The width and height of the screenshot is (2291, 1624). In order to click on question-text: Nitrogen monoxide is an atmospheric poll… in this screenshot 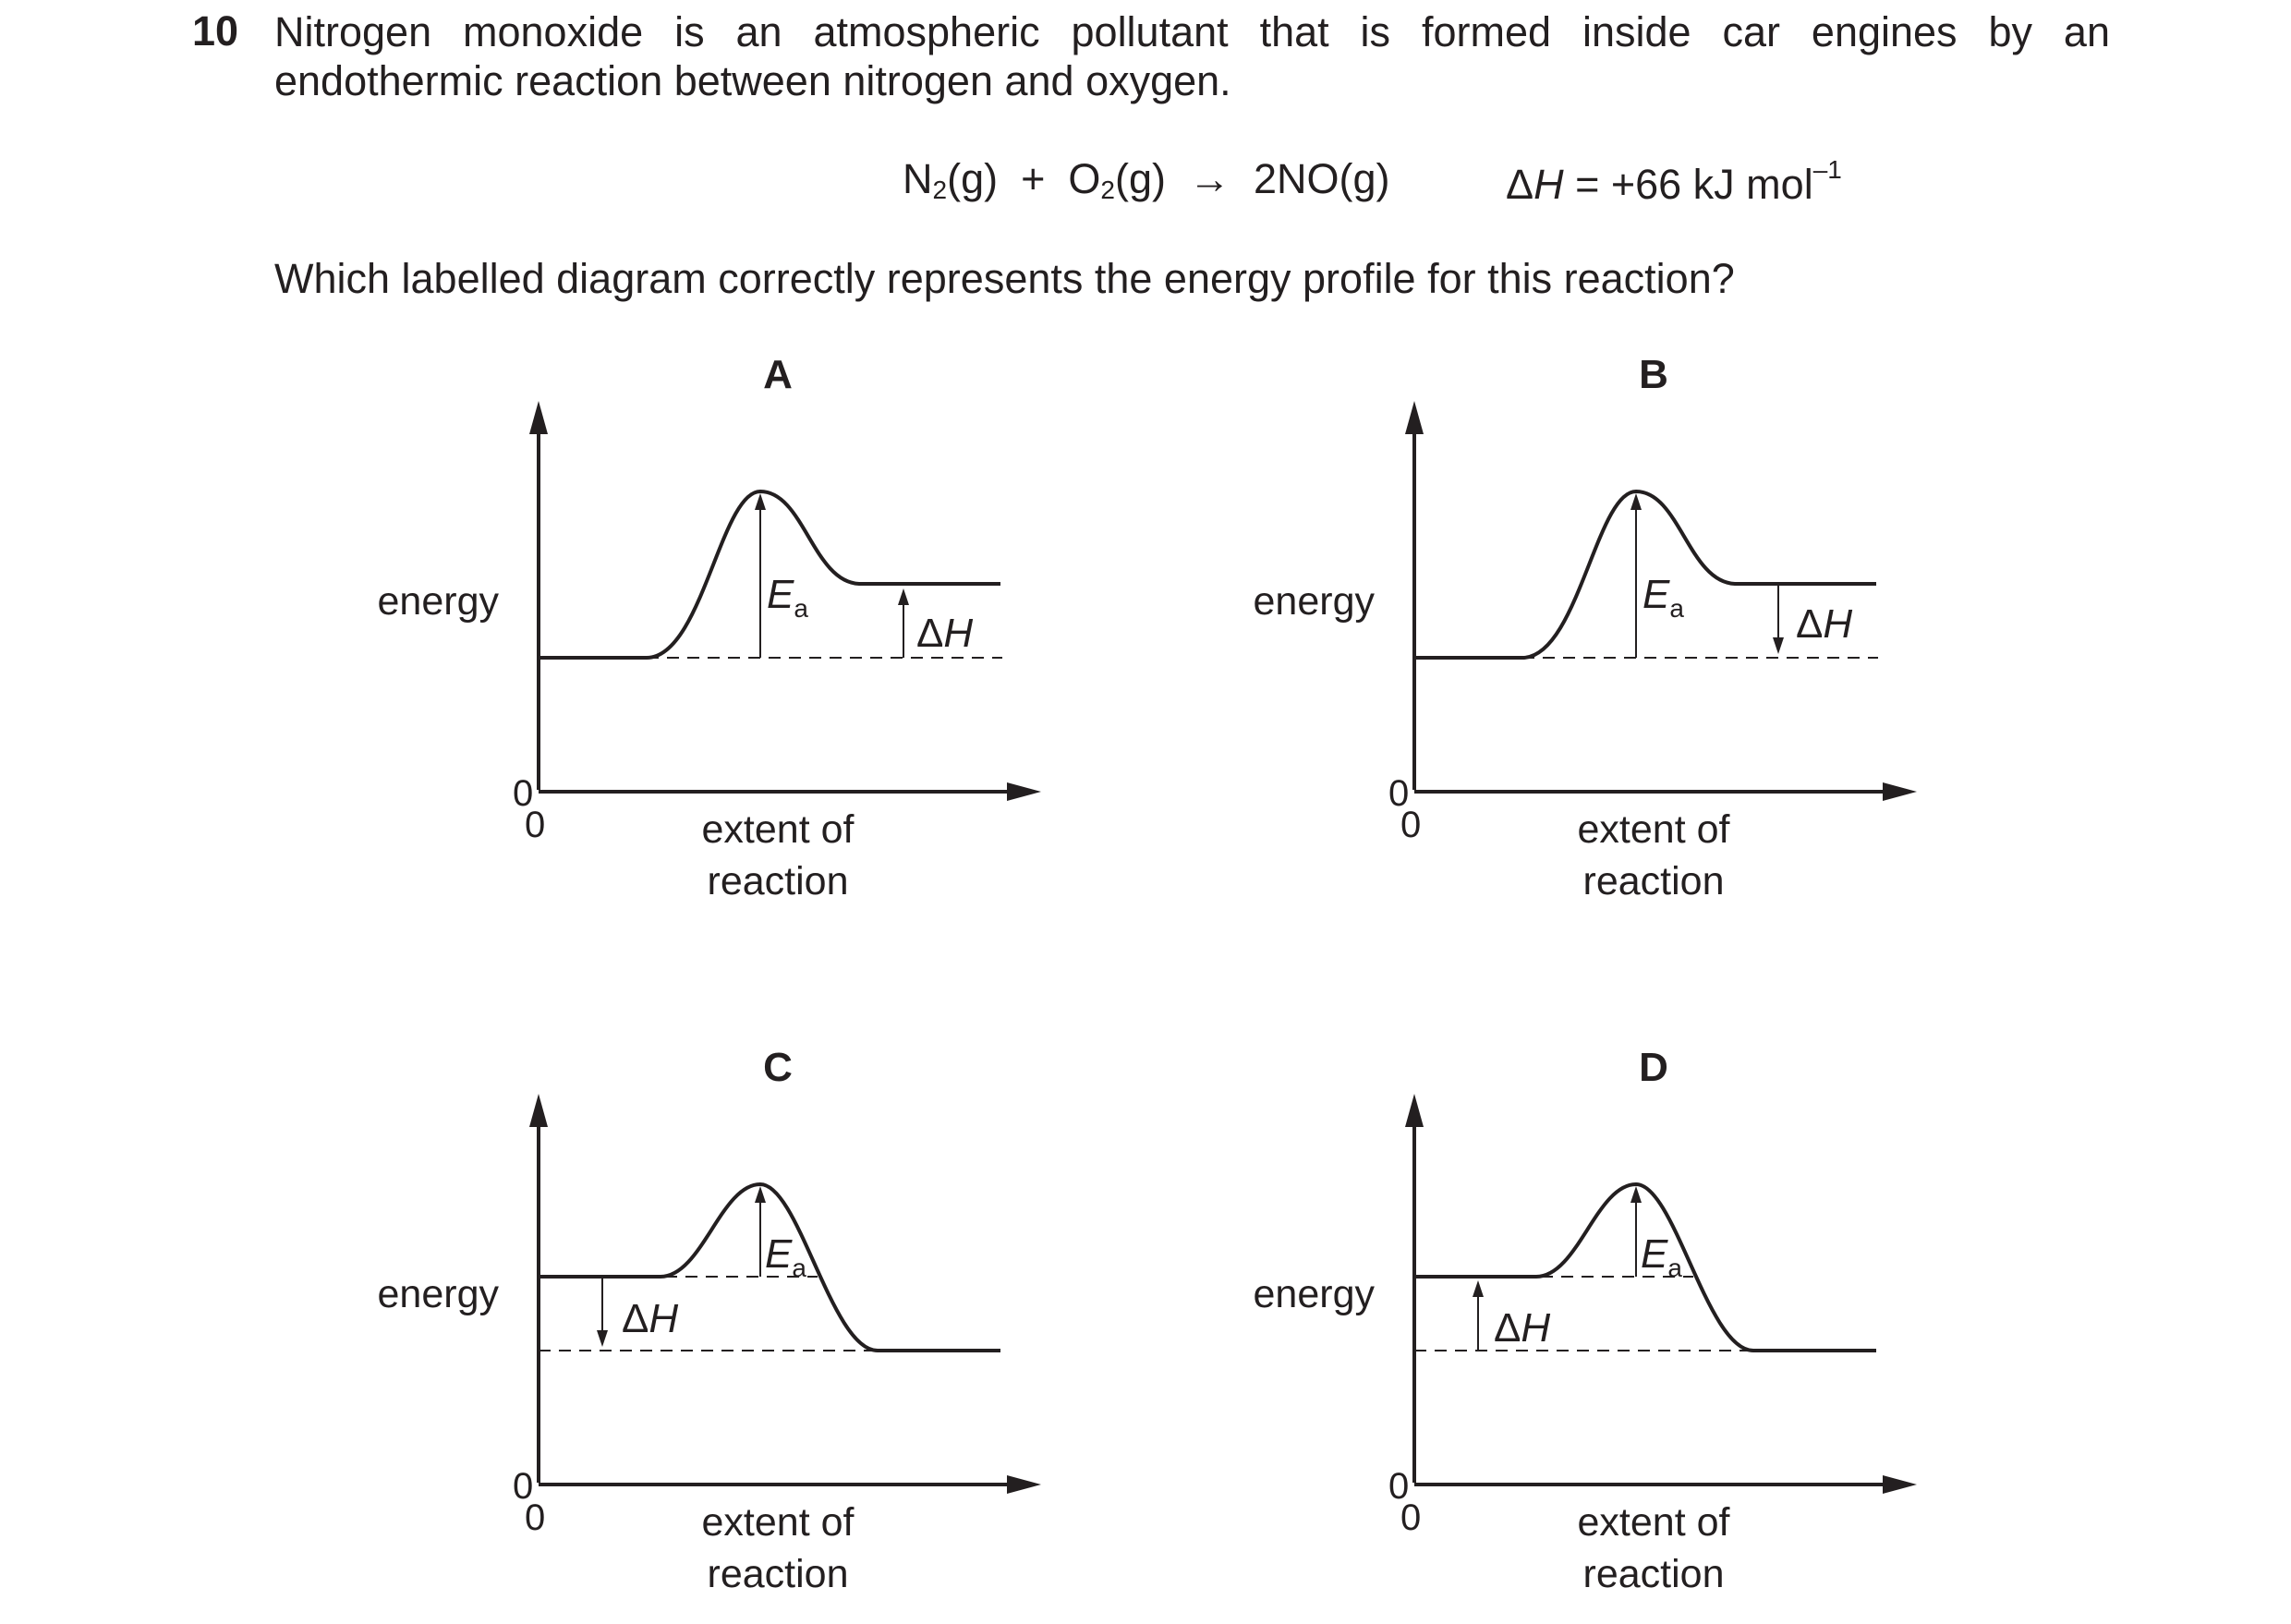, I will do `click(1192, 56)`.